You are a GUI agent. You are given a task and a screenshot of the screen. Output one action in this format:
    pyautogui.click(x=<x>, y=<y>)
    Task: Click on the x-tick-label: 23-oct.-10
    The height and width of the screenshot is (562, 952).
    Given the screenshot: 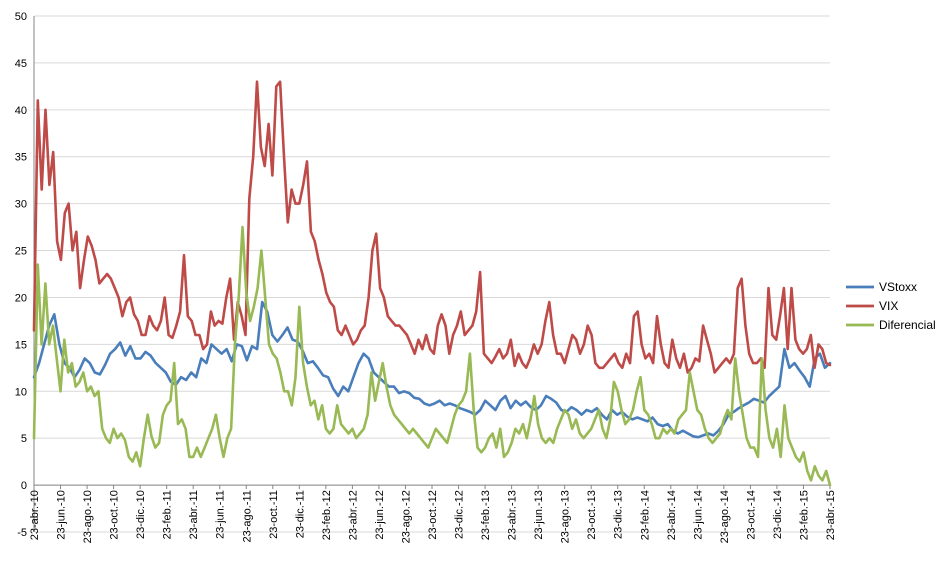 What is the action you would take?
    pyautogui.click(x=115, y=515)
    